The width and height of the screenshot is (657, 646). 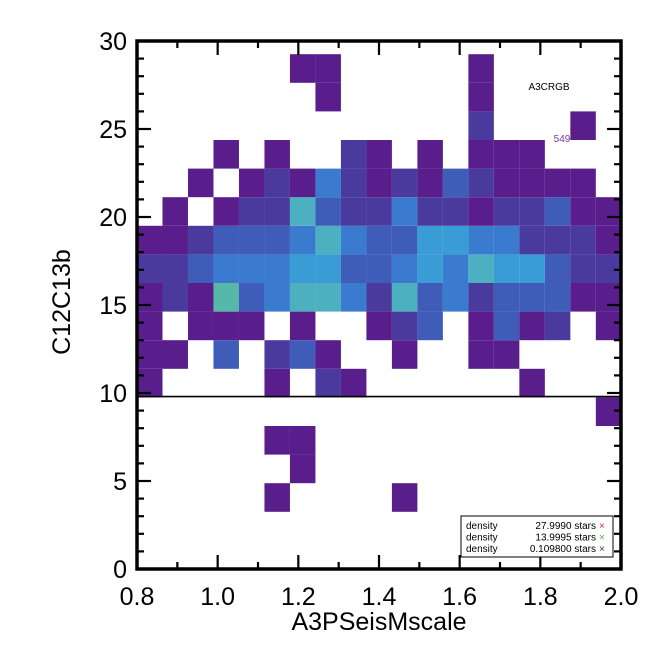 I want to click on y-tick-label: 20, so click(x=113, y=218).